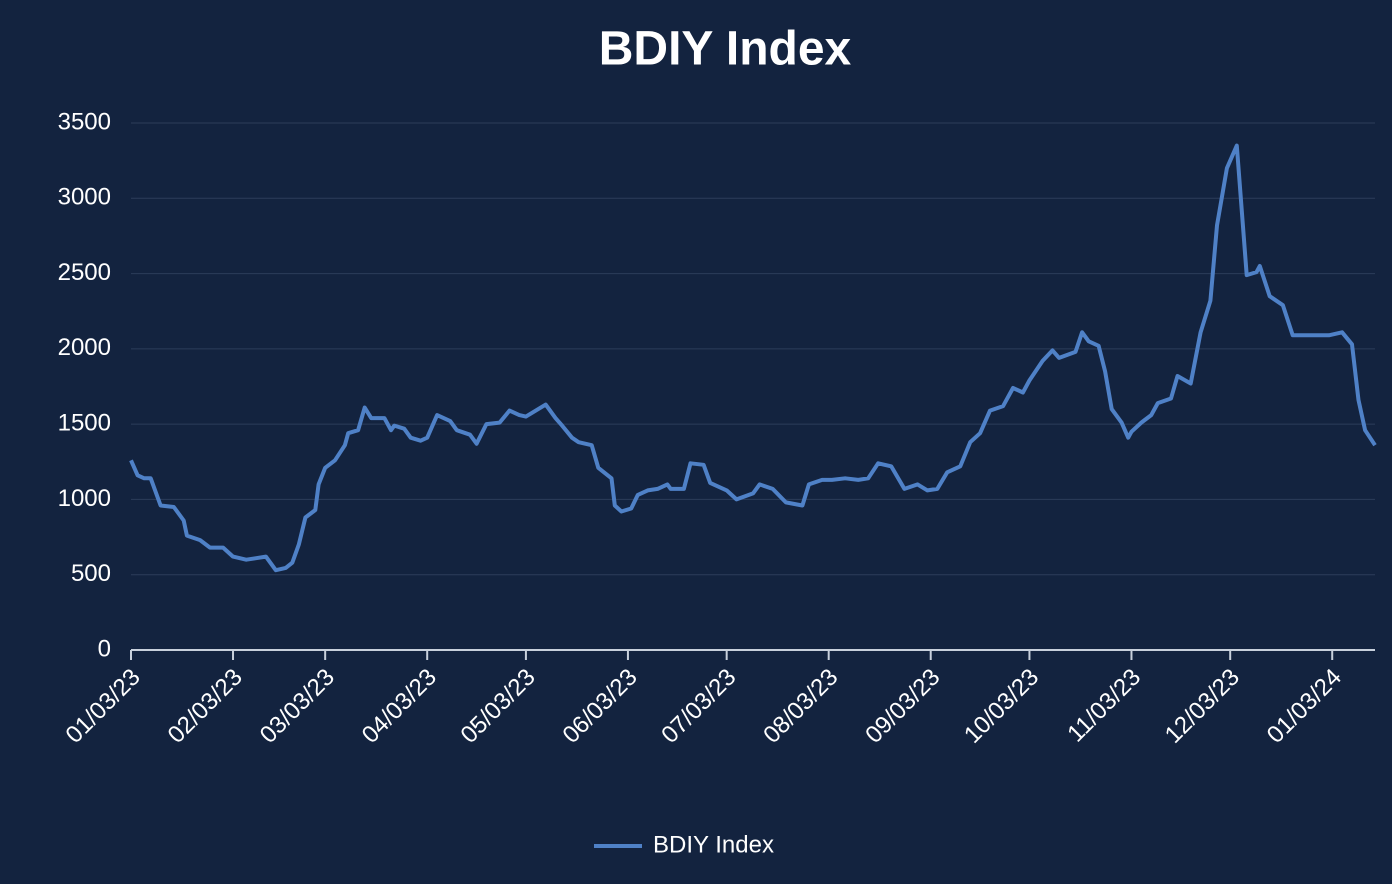  Describe the element at coordinates (91, 573) in the screenshot. I see `y-tick-label: 500` at that location.